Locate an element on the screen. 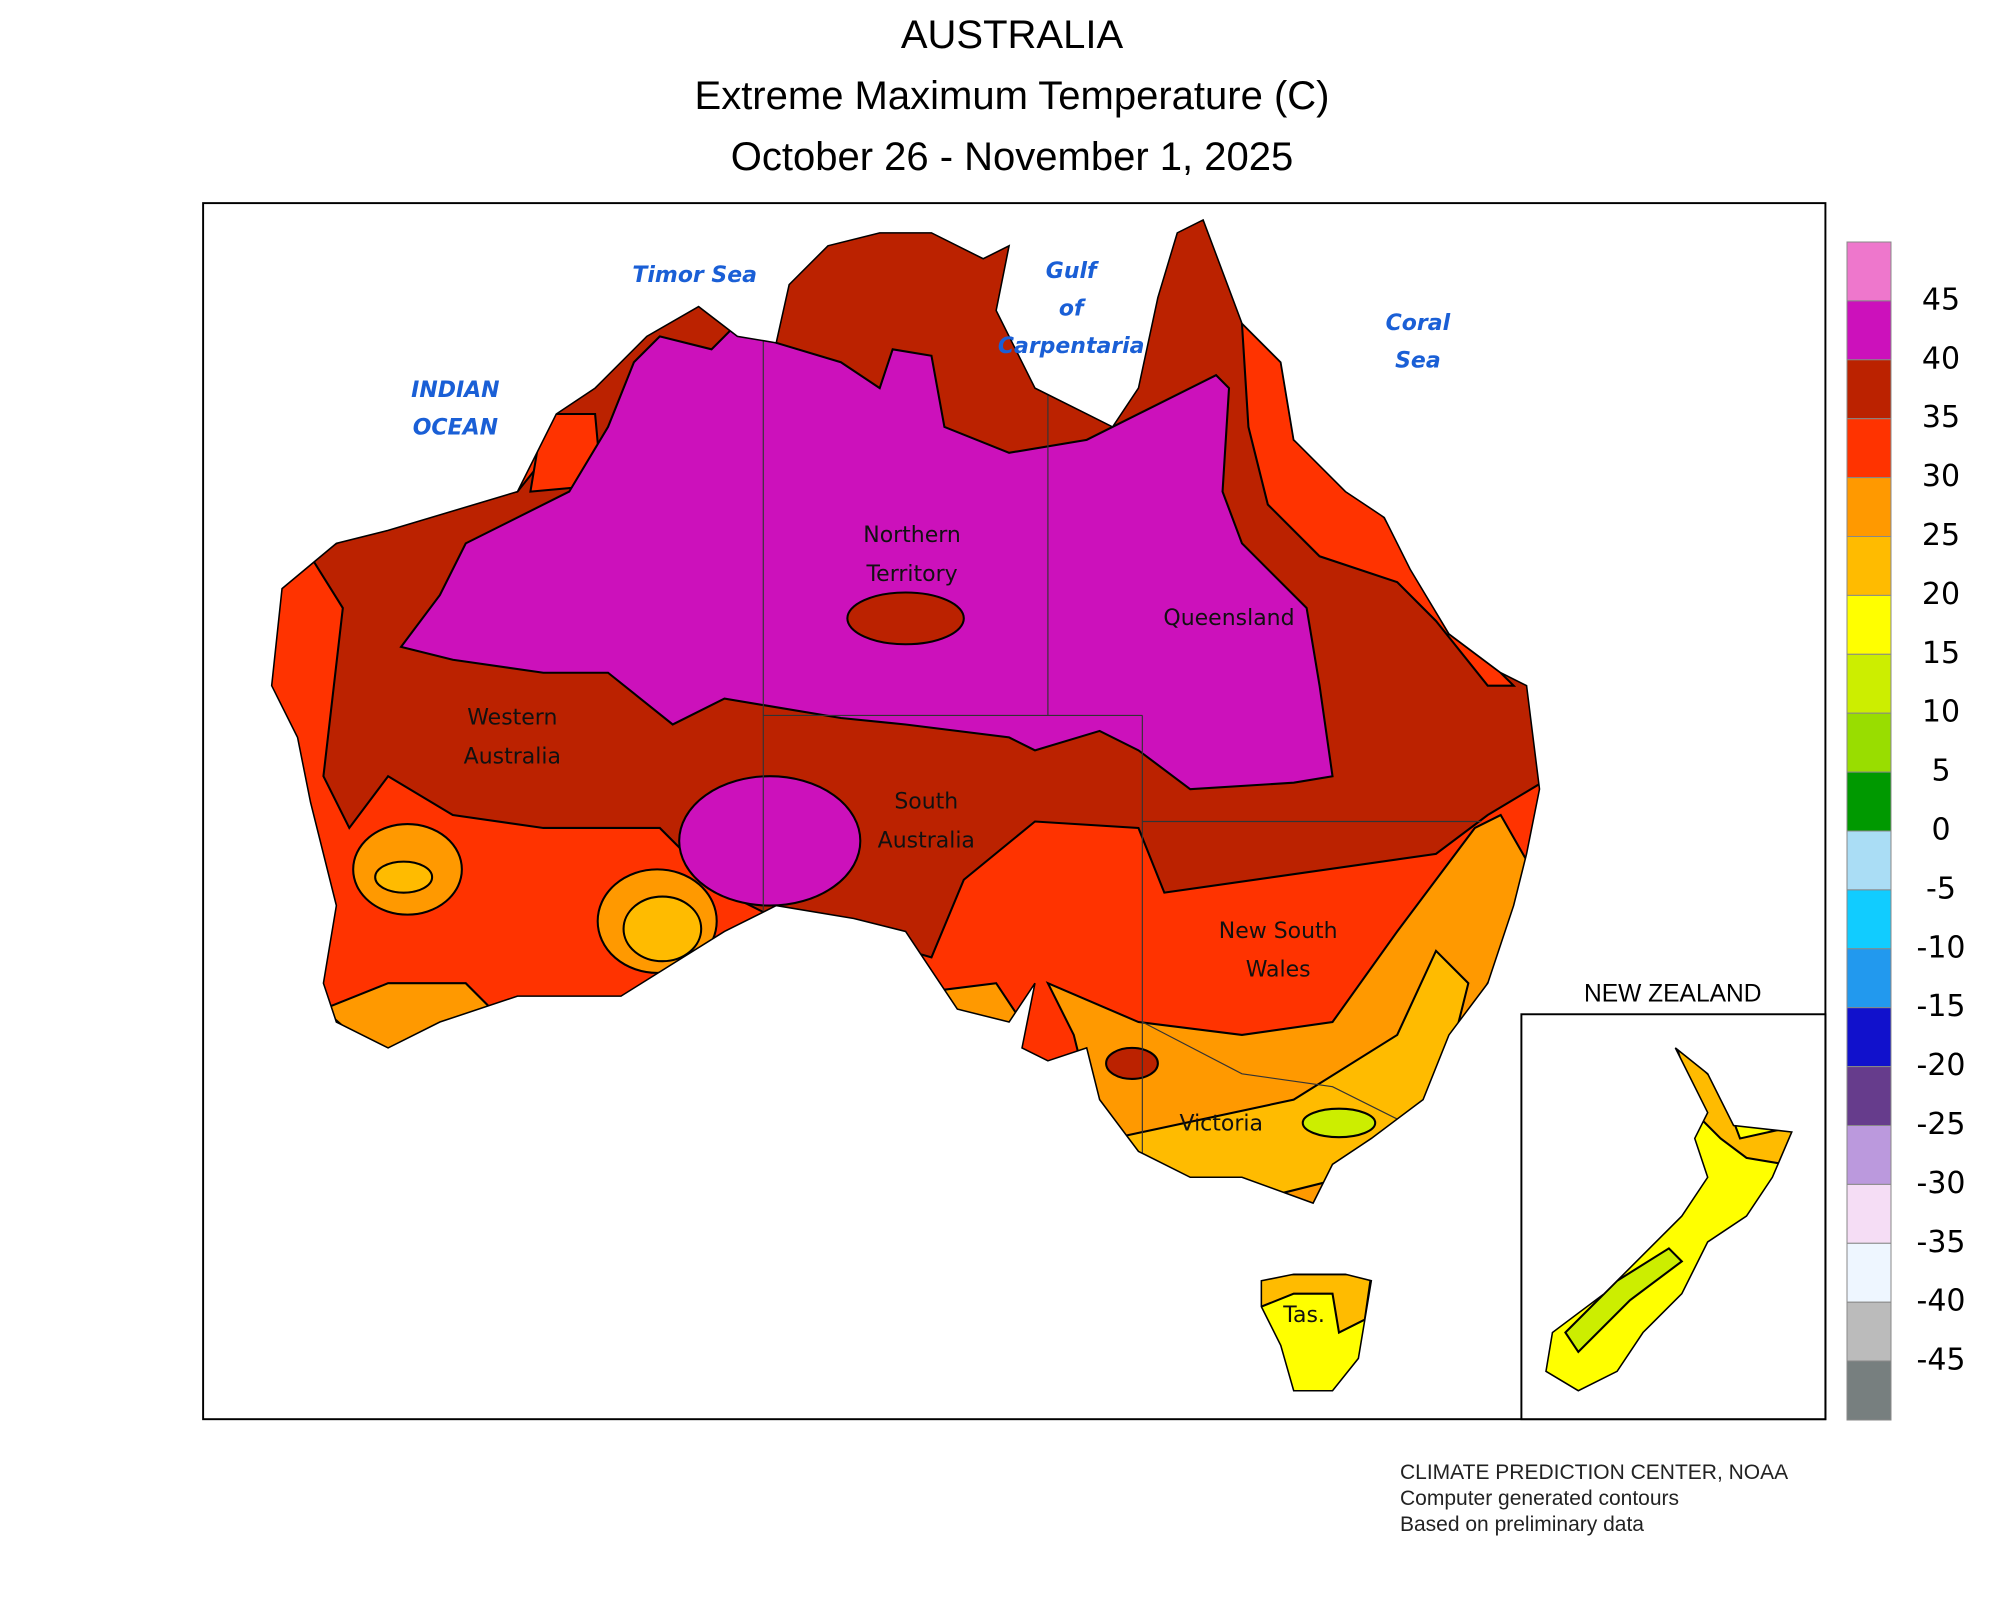 Image resolution: width=2000 pixels, height=1600 pixels. legend-label: -15 is located at coordinates (1941, 1006).